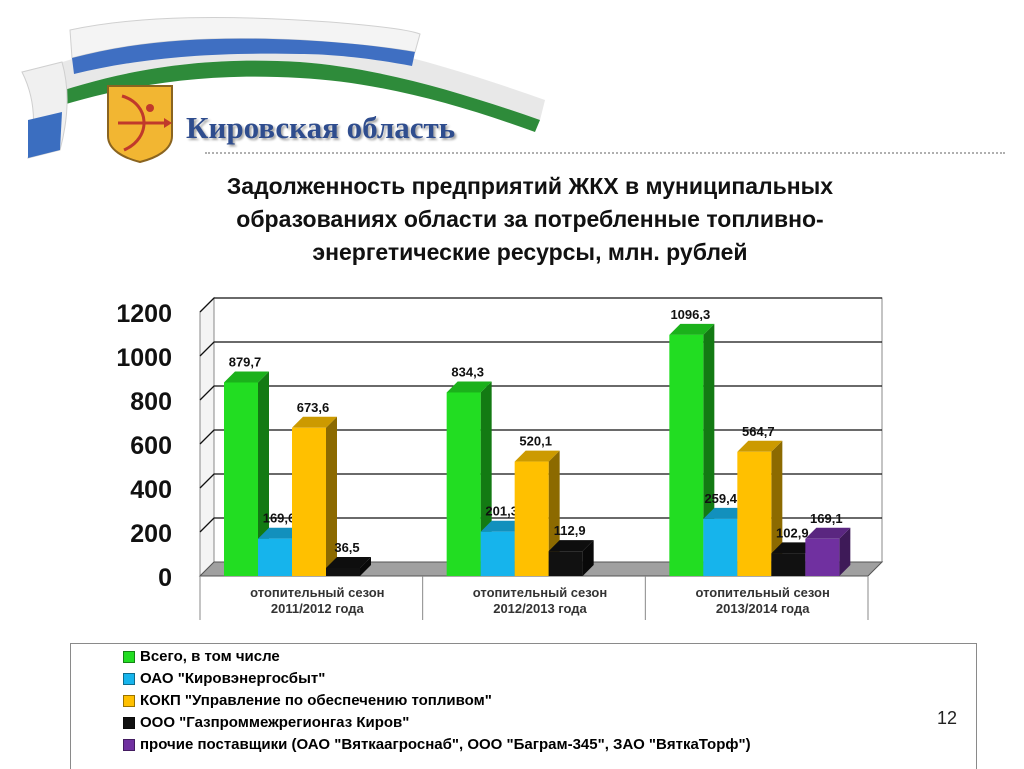 The width and height of the screenshot is (1024, 769). I want to click on data-label: 102,9, so click(792, 532).